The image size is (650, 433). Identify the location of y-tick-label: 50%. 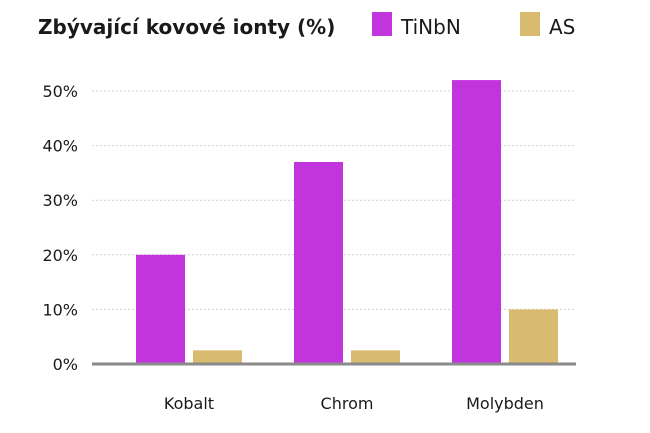
(60, 91).